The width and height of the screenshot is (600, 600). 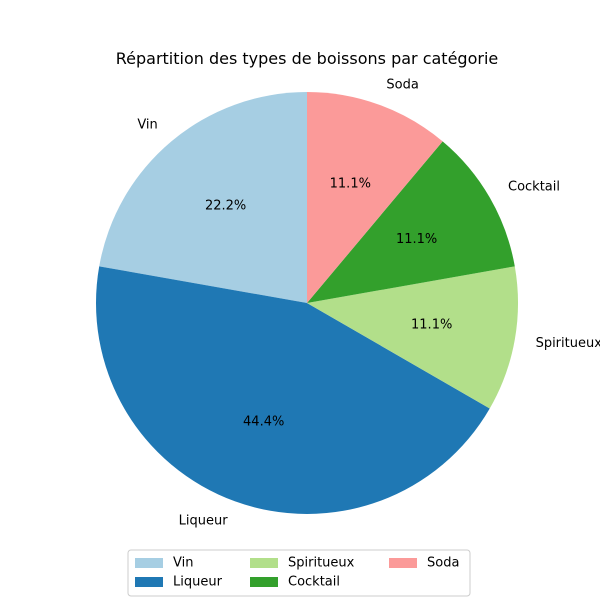 What do you see at coordinates (402, 84) in the screenshot?
I see `category-label-soda: Soda` at bounding box center [402, 84].